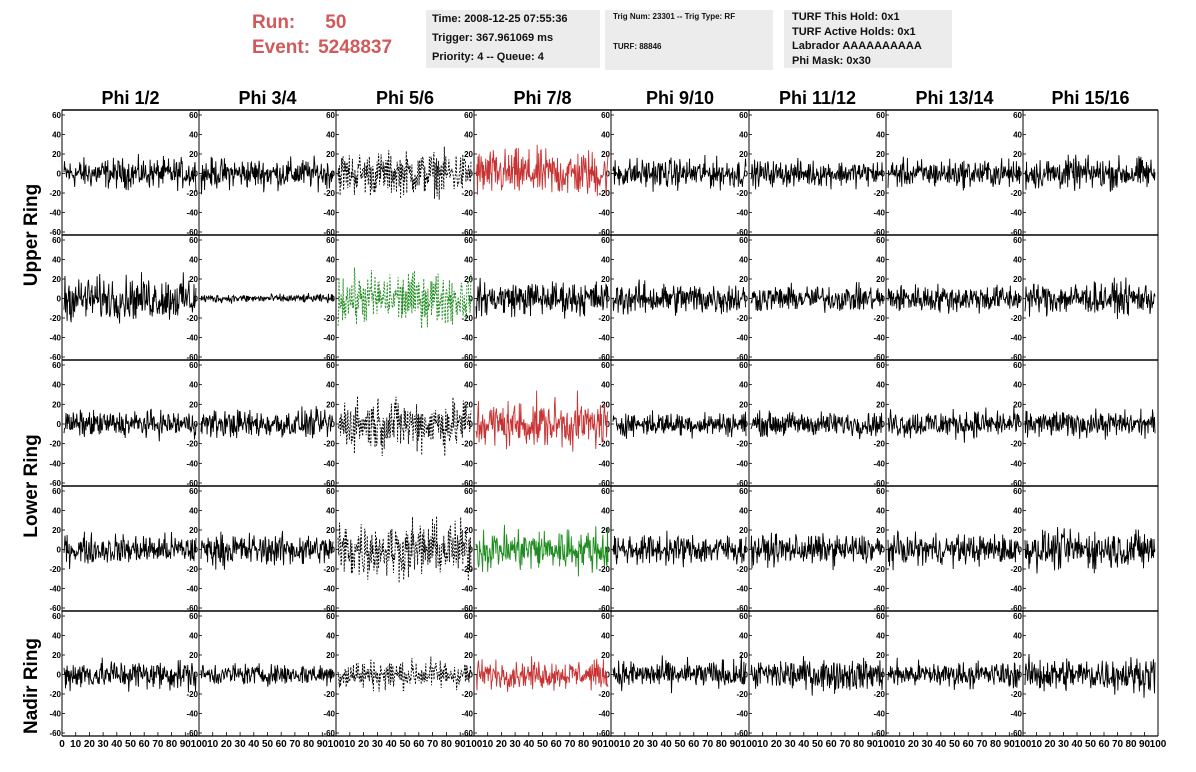  What do you see at coordinates (488, 57) in the screenshot?
I see `priority-text: Priority: 4 -- Queue: 4` at bounding box center [488, 57].